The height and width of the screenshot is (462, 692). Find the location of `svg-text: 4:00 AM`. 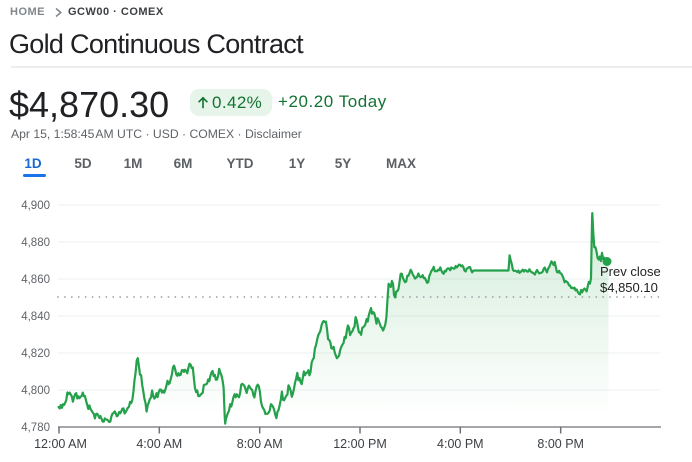

svg-text: 4:00 AM is located at coordinates (159, 444).